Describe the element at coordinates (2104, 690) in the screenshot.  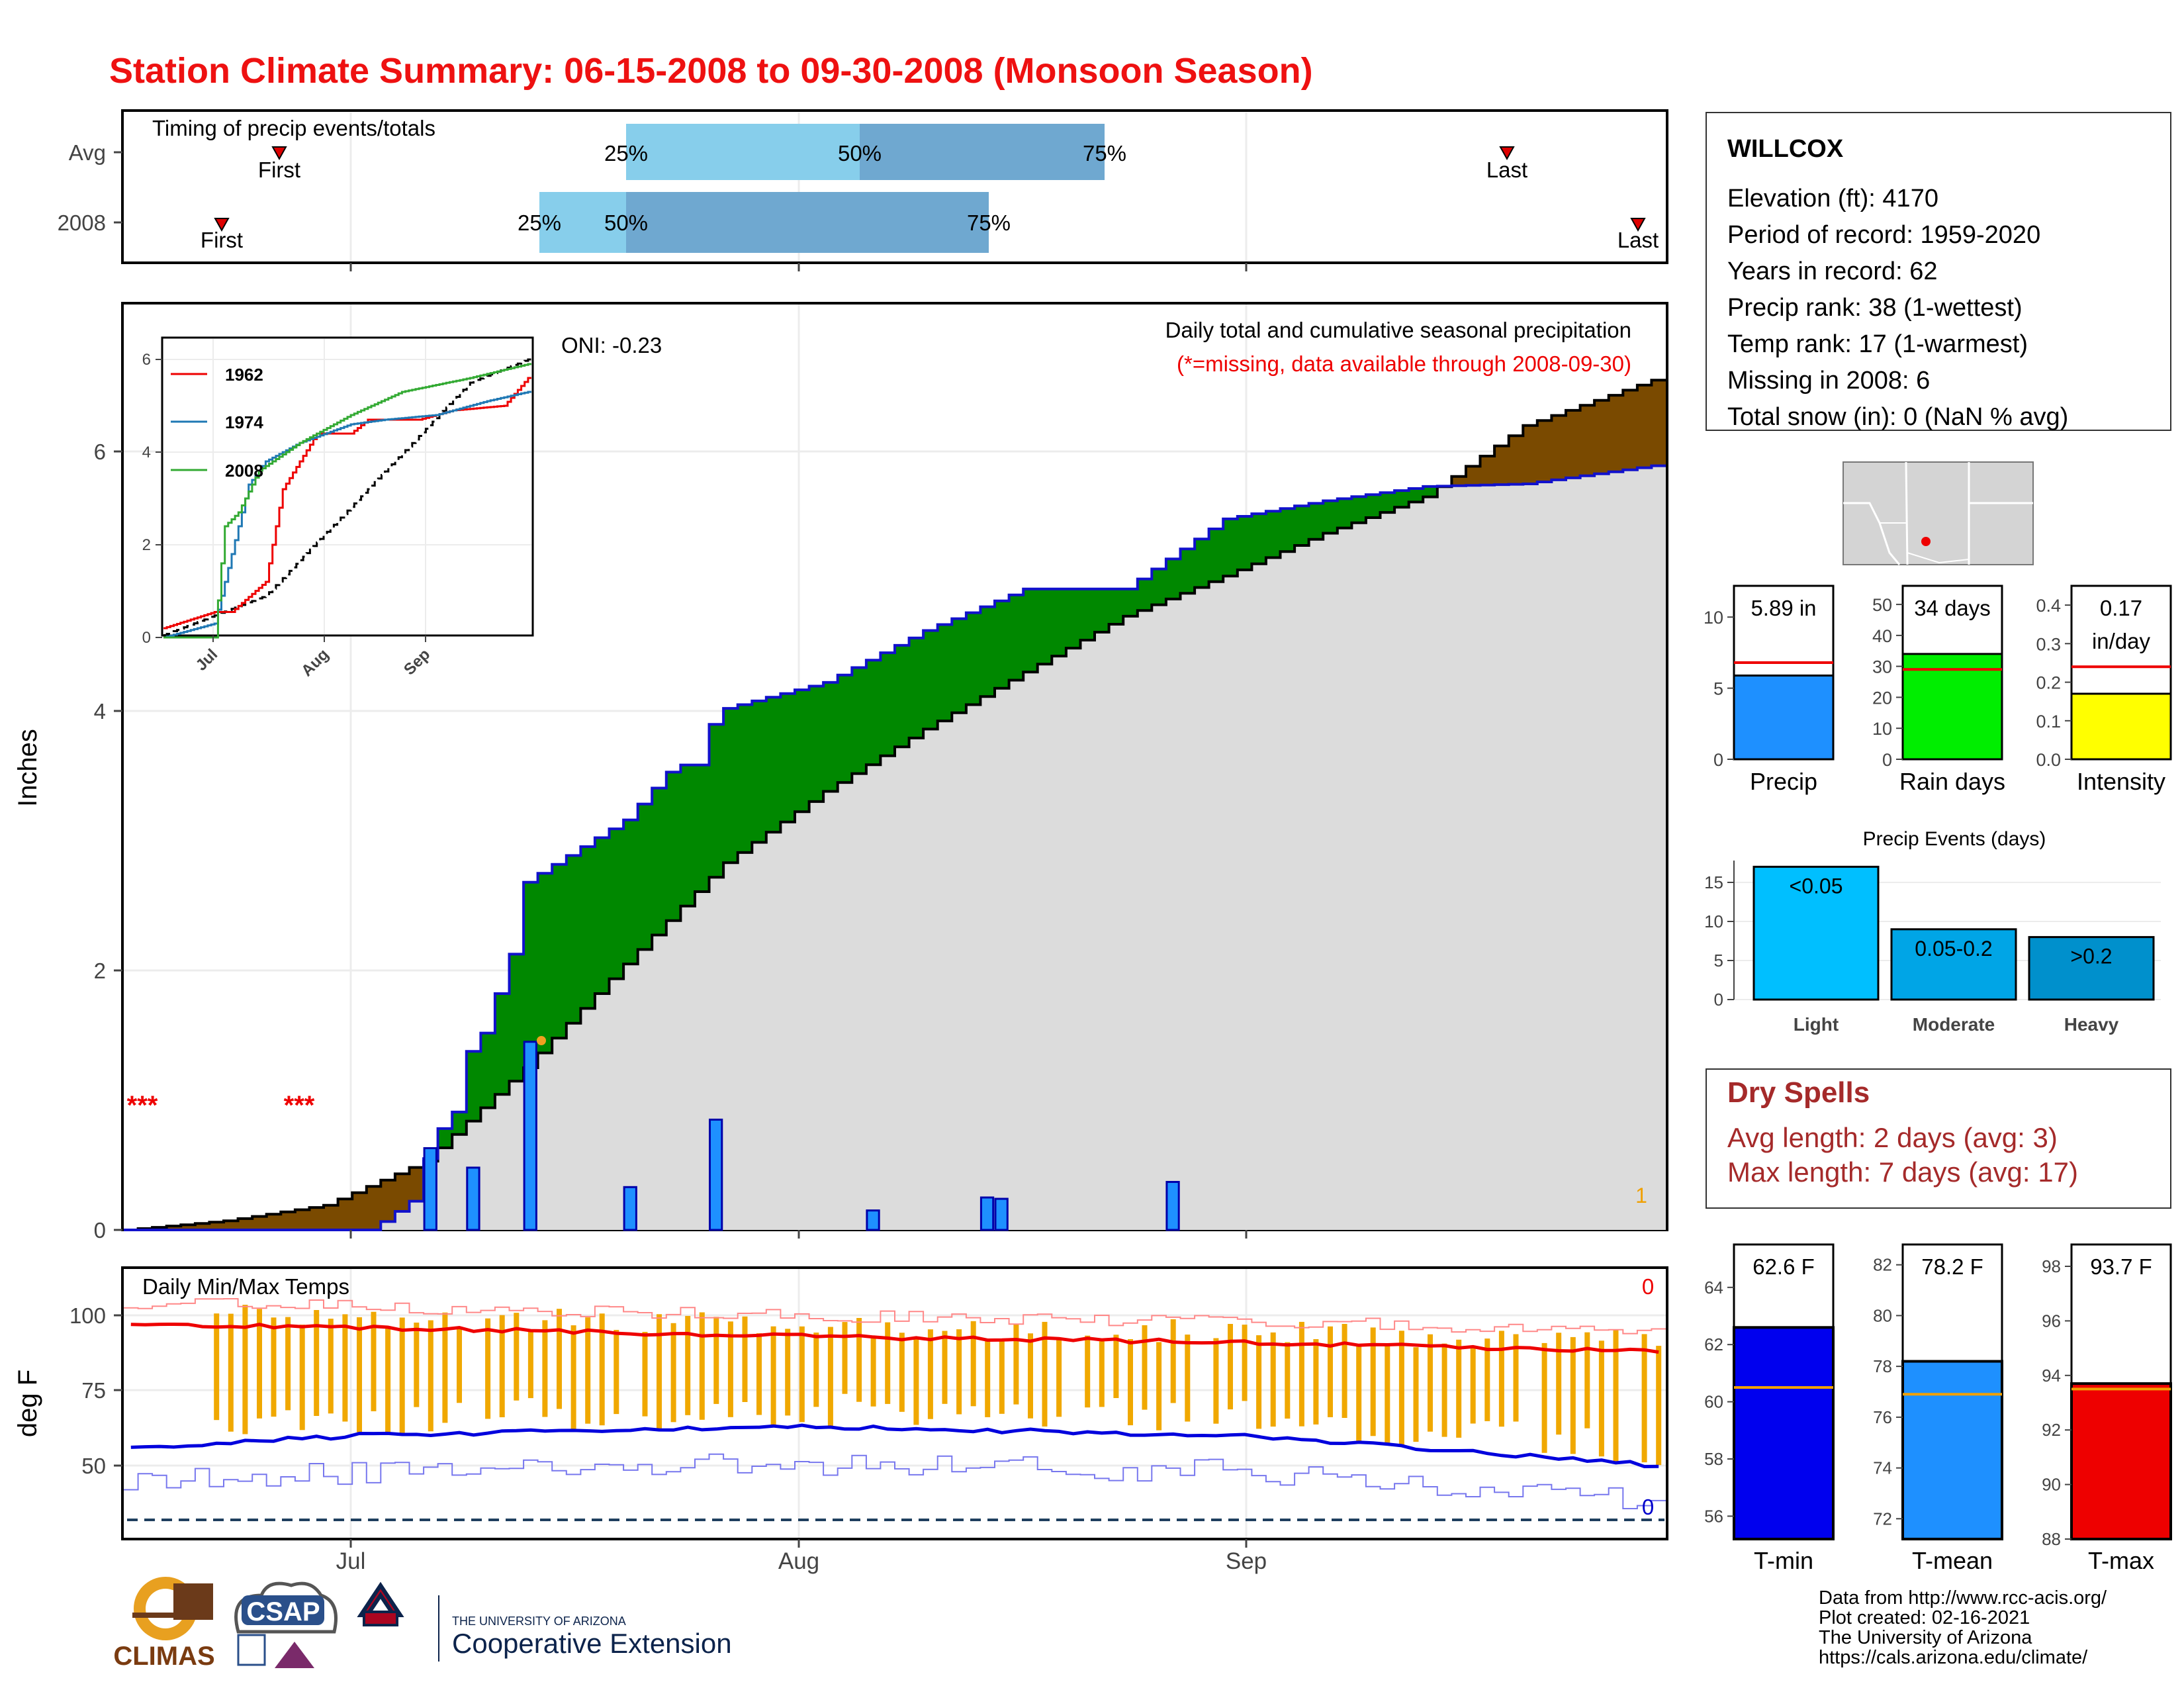
I see `mini-chart-2: 0.0 0.1 0.2 0.3 0.4 0.17 in/day Intensity` at that location.